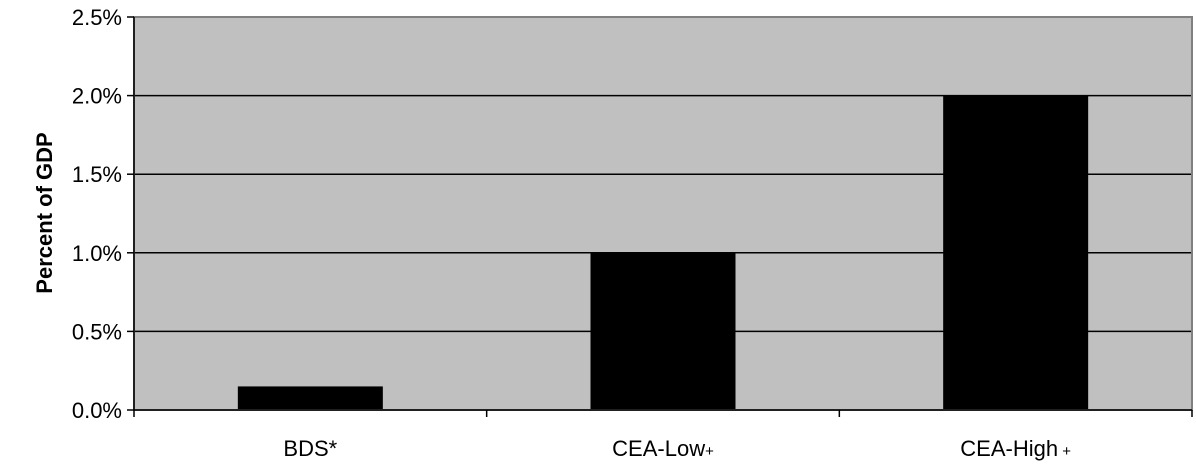 The height and width of the screenshot is (467, 1196). Describe the element at coordinates (663, 448) in the screenshot. I see `x-tick-label: CEA-Low+` at that location.